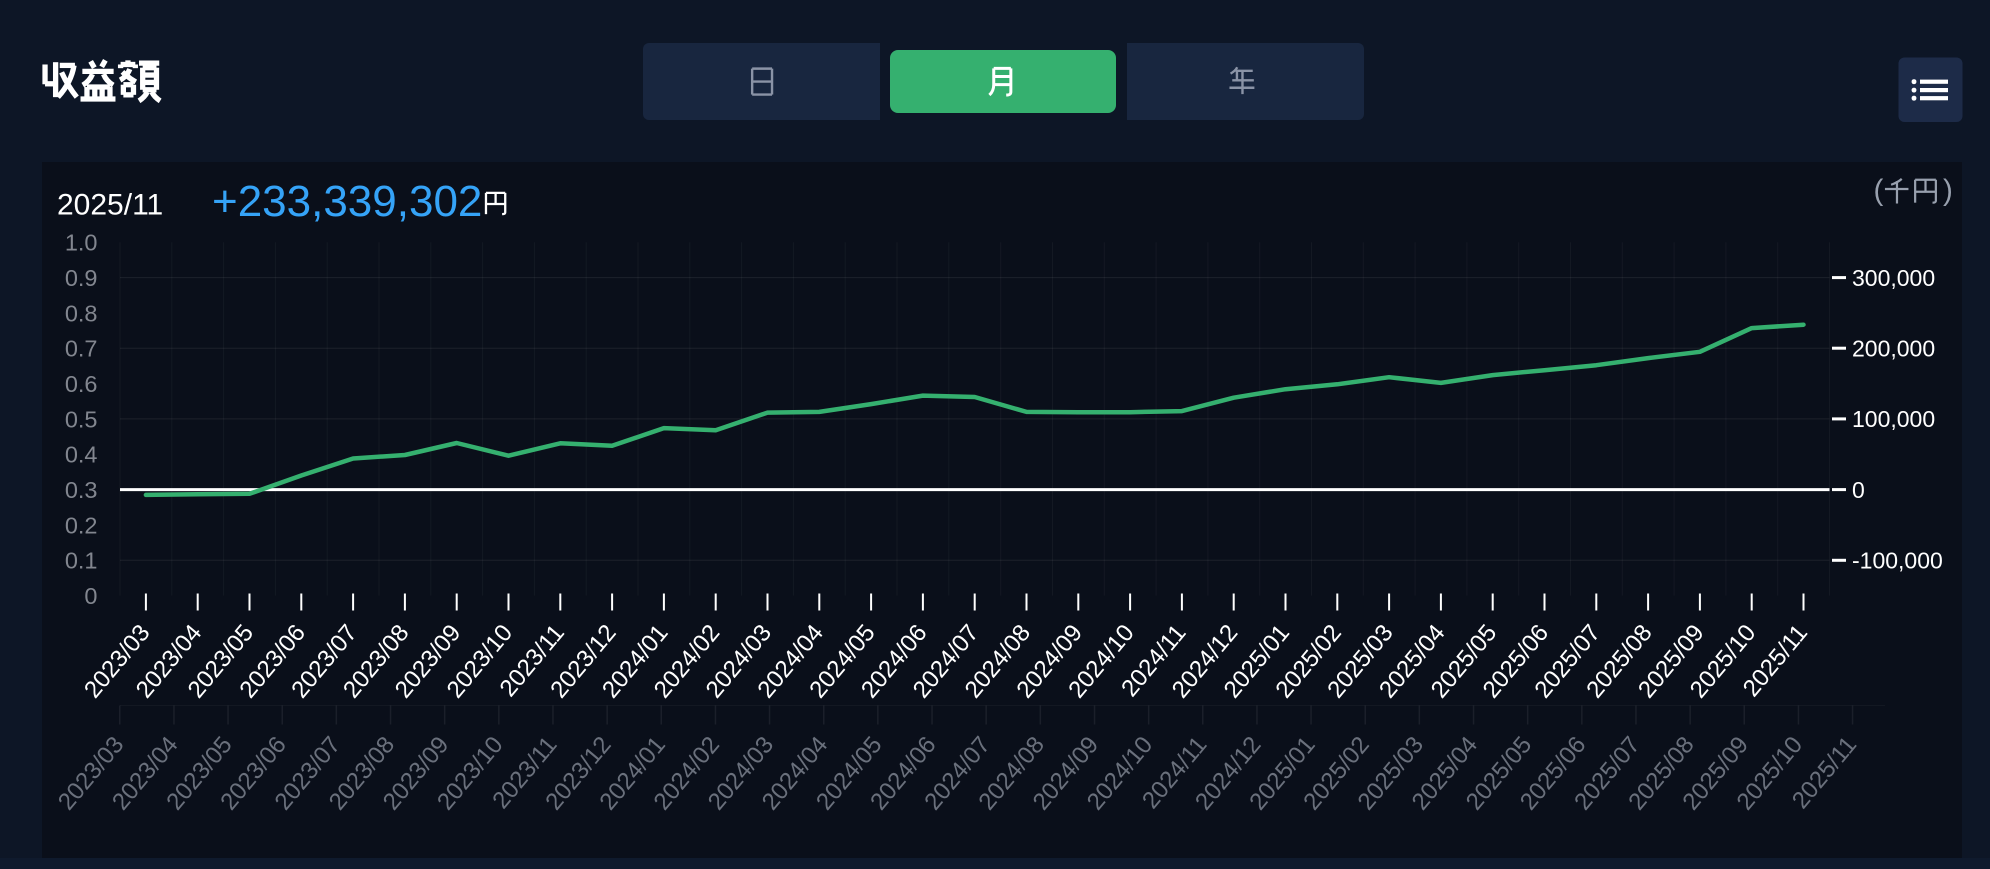 The height and width of the screenshot is (869, 1990). I want to click on svg-text: 0.7, so click(81, 349).